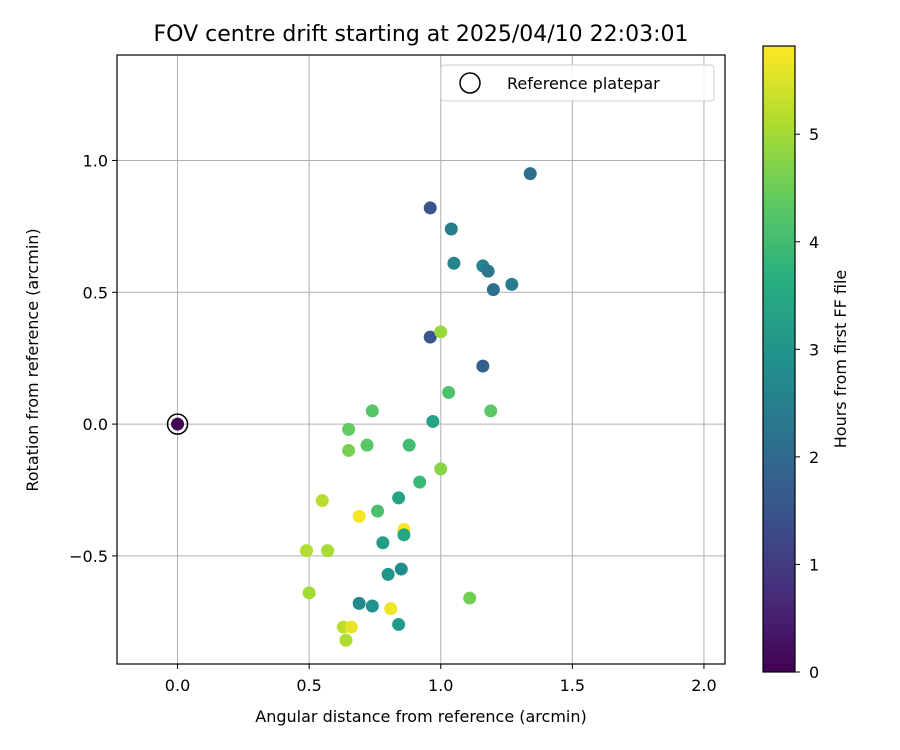  I want to click on y-axis-label: Rotation from reference (arcmin), so click(32, 359).